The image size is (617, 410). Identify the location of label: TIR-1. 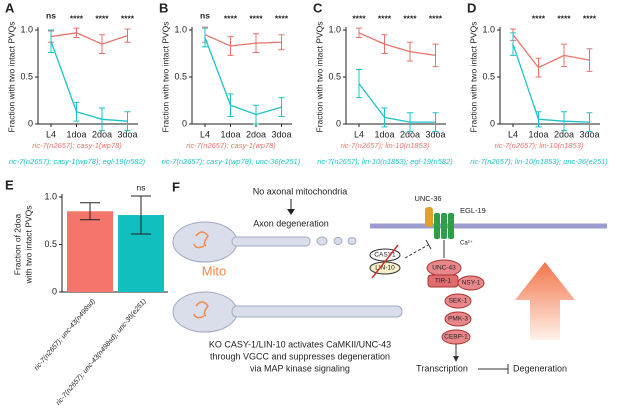
(443, 281).